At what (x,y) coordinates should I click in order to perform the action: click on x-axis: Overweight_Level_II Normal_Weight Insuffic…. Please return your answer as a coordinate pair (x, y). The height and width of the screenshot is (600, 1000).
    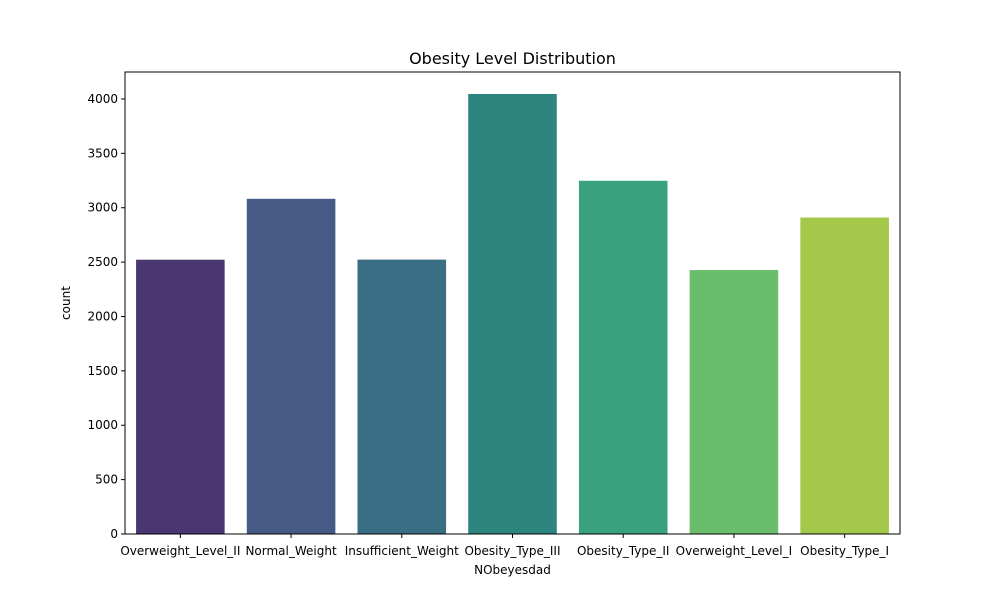
    Looking at the image, I should click on (504, 546).